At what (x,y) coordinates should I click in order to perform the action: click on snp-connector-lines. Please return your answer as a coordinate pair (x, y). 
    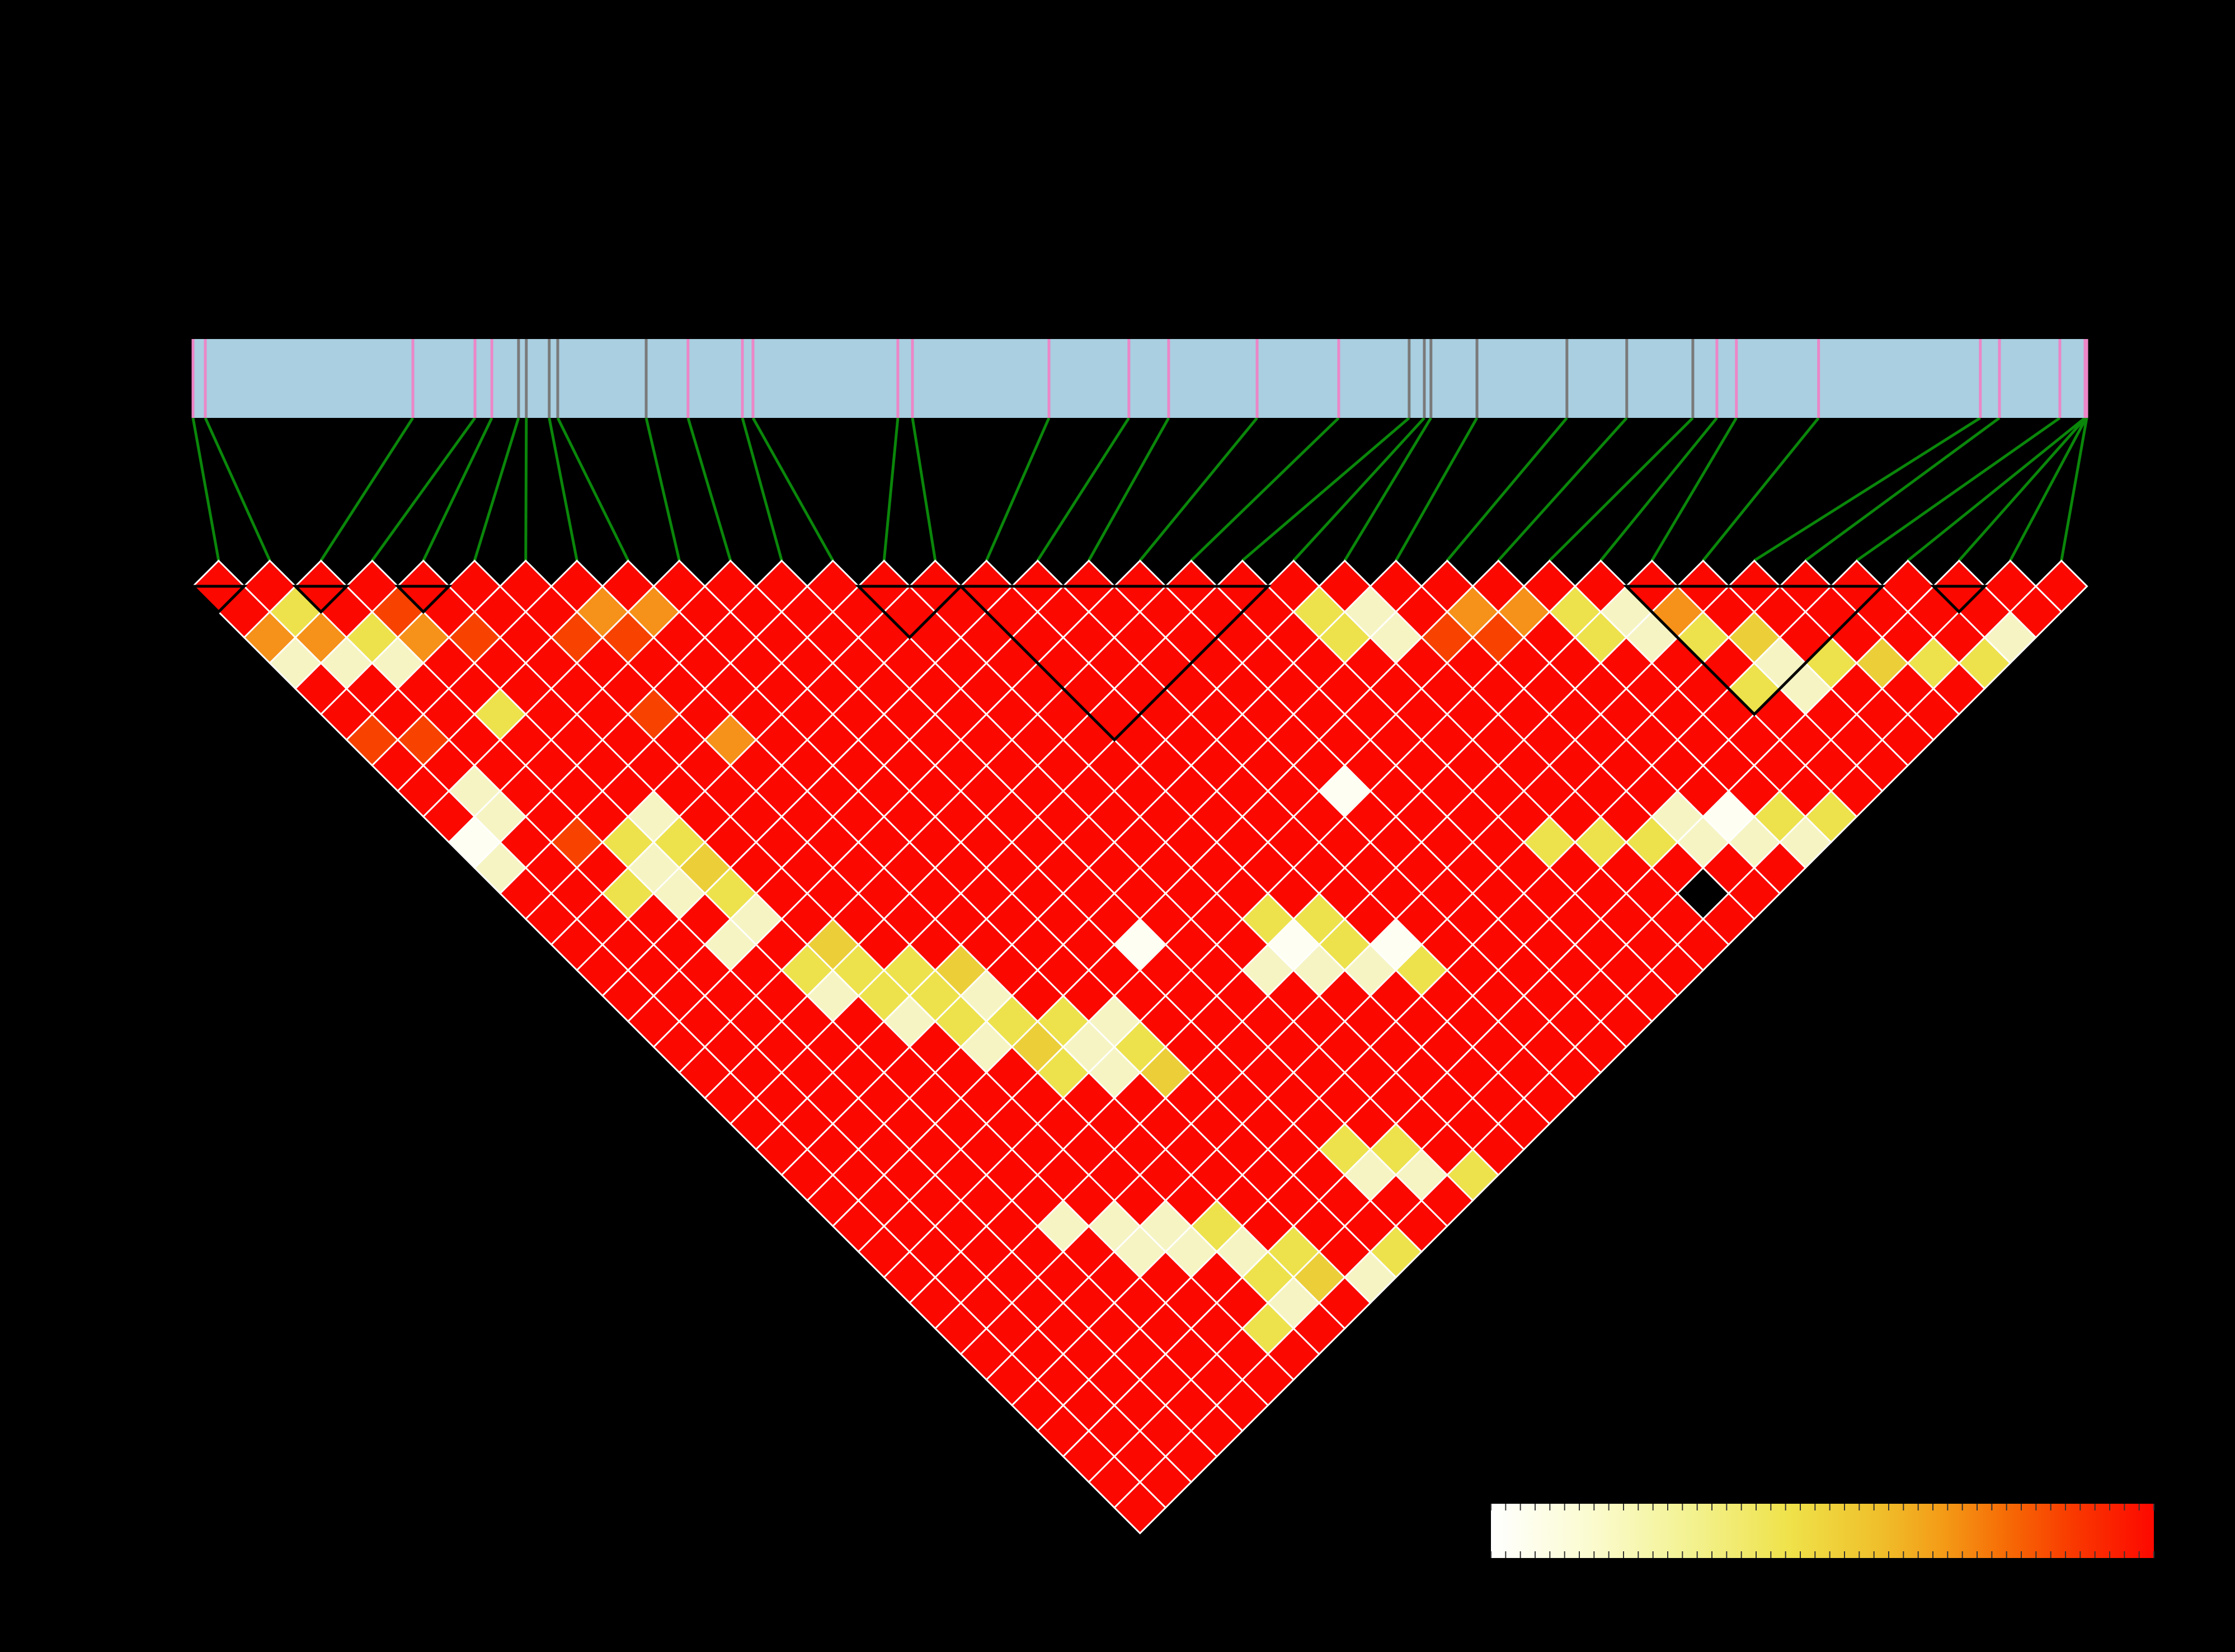
    Looking at the image, I should click on (1139, 489).